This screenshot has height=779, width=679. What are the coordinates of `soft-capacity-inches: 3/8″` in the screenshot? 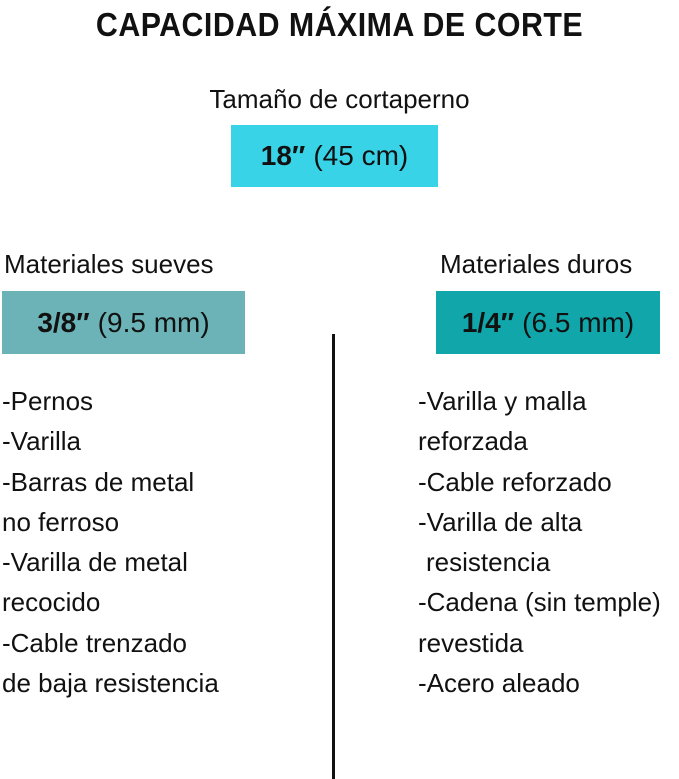 It's located at (63, 322).